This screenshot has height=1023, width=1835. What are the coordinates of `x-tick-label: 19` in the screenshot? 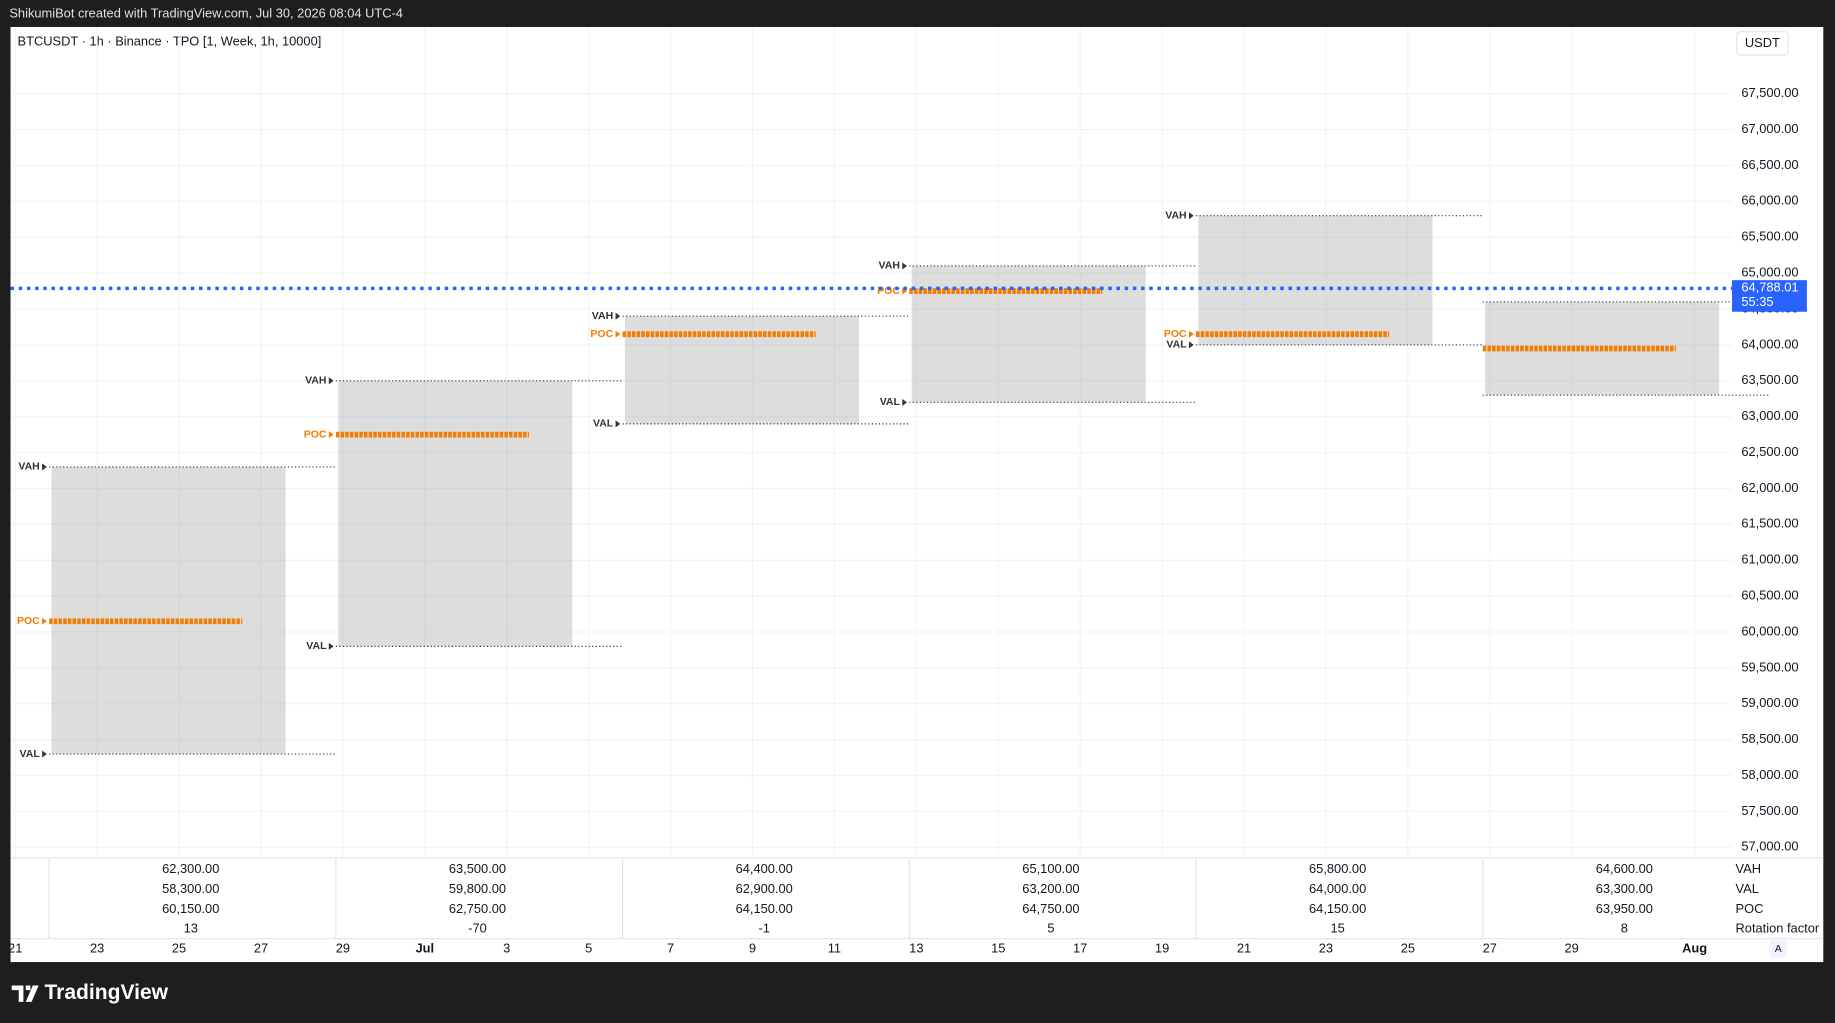 It's located at (1162, 948).